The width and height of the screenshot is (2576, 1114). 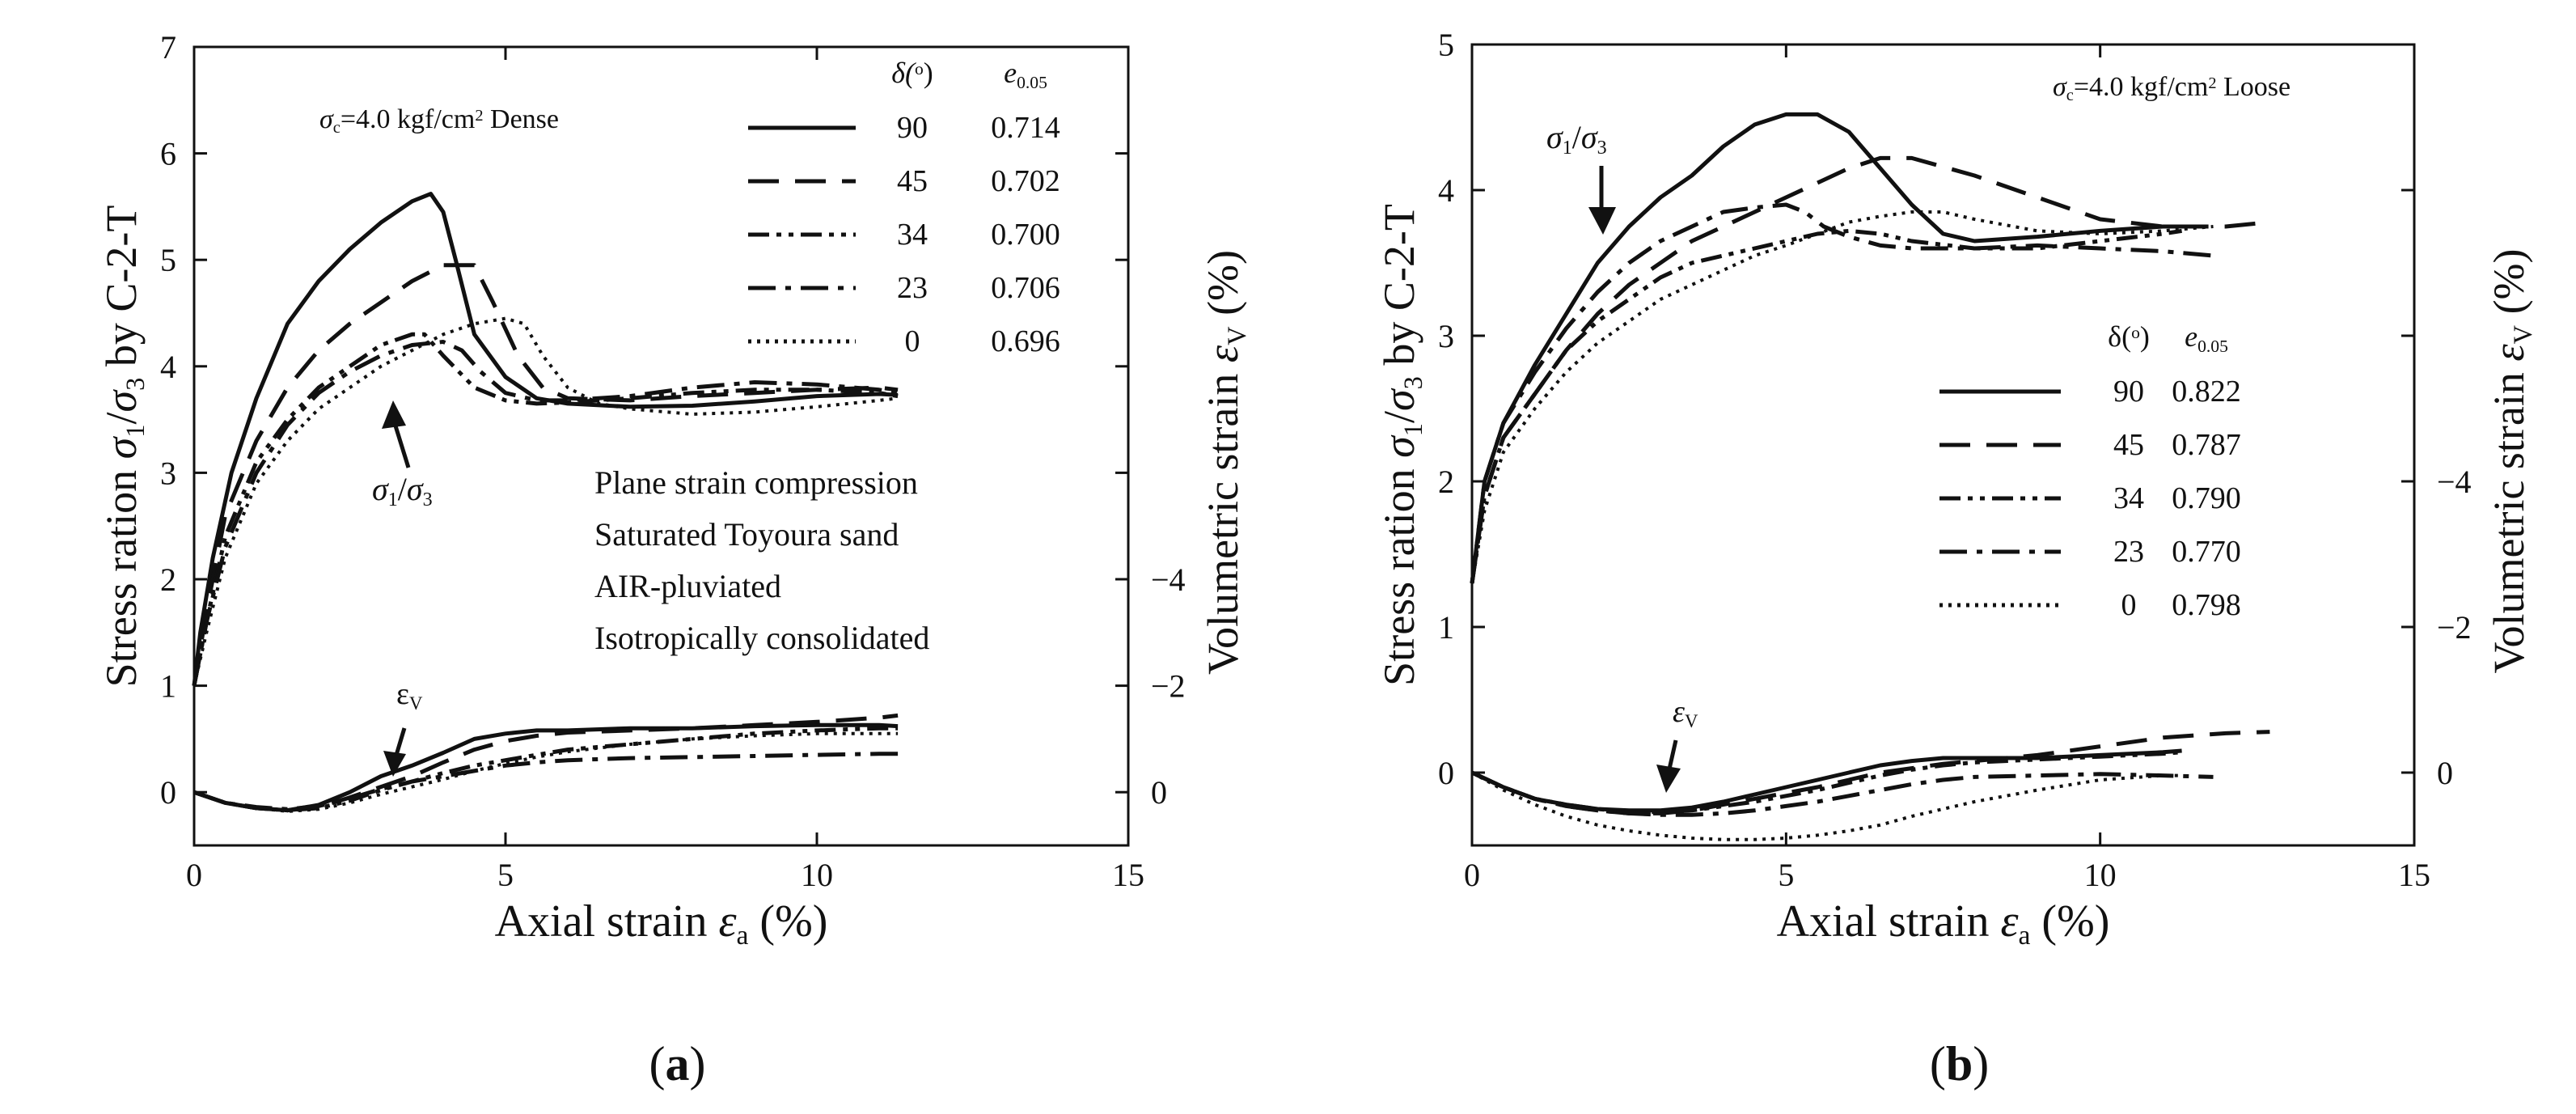 I want to click on legend-e-value: 0.714, so click(x=1026, y=128).